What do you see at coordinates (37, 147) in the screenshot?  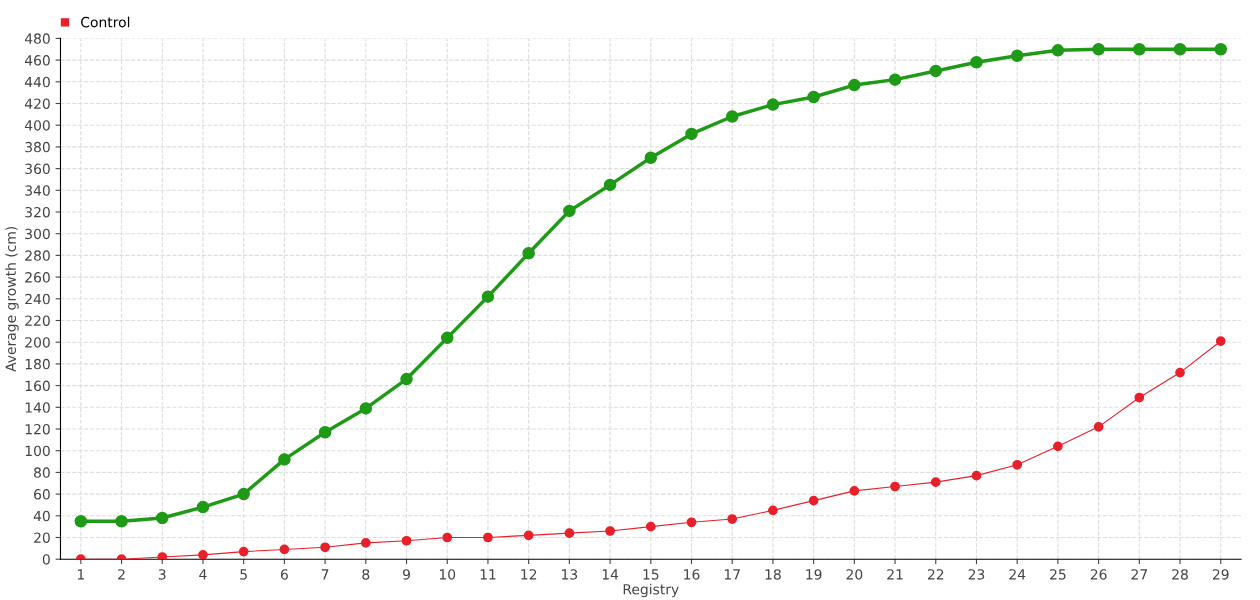 I see `y-tick-label: 380` at bounding box center [37, 147].